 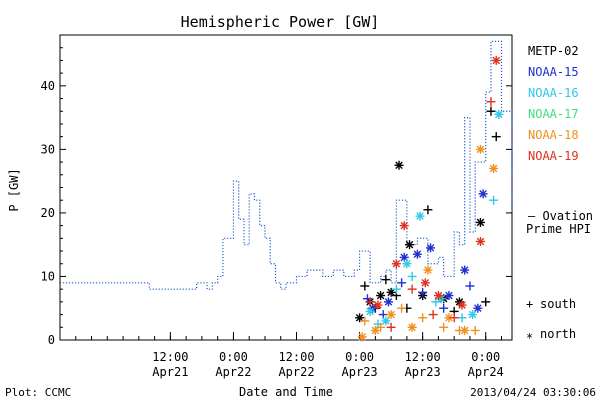 I want to click on symbol-key-label: north, so click(x=558, y=334).